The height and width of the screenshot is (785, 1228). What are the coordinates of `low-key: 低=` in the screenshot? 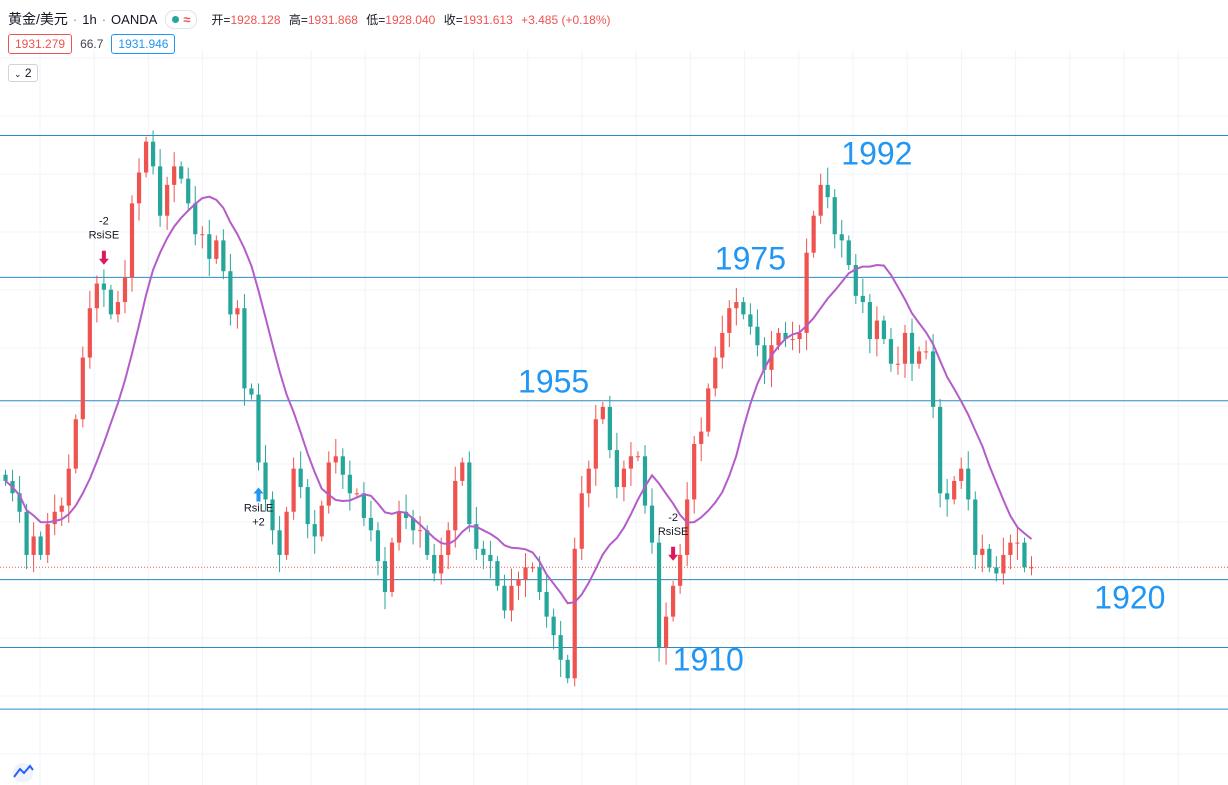 It's located at (376, 19).